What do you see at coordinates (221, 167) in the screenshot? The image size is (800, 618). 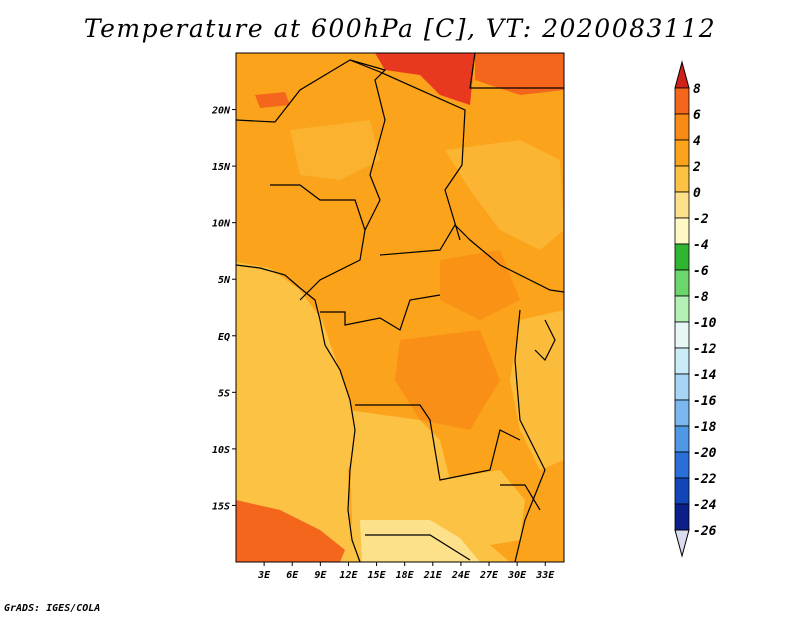 I see `lat-label: 15N` at bounding box center [221, 167].